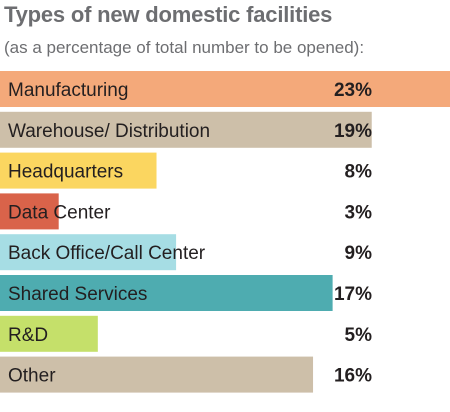 The image size is (450, 412). I want to click on chart-title: Types of new domestic facilities, so click(168, 14).